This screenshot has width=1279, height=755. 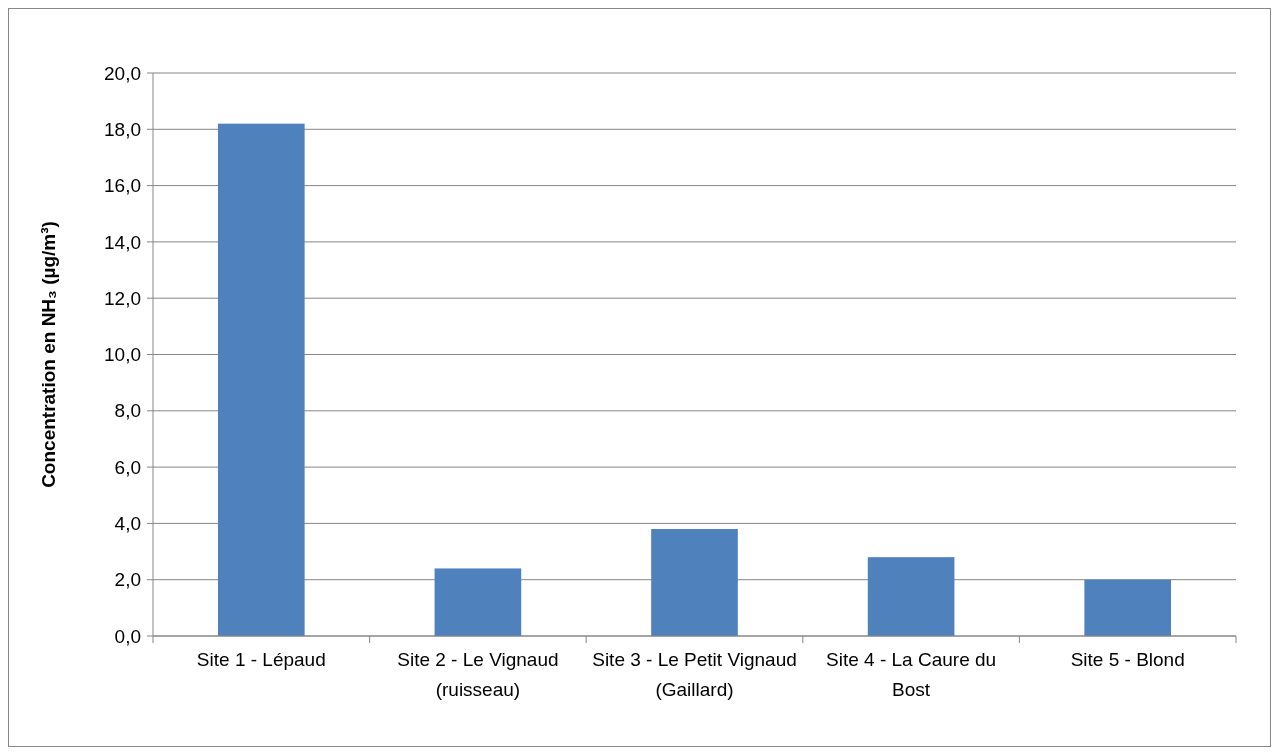 I want to click on x-tick-label: Site 2 - Le Vignaud (ruisseau), so click(x=478, y=674).